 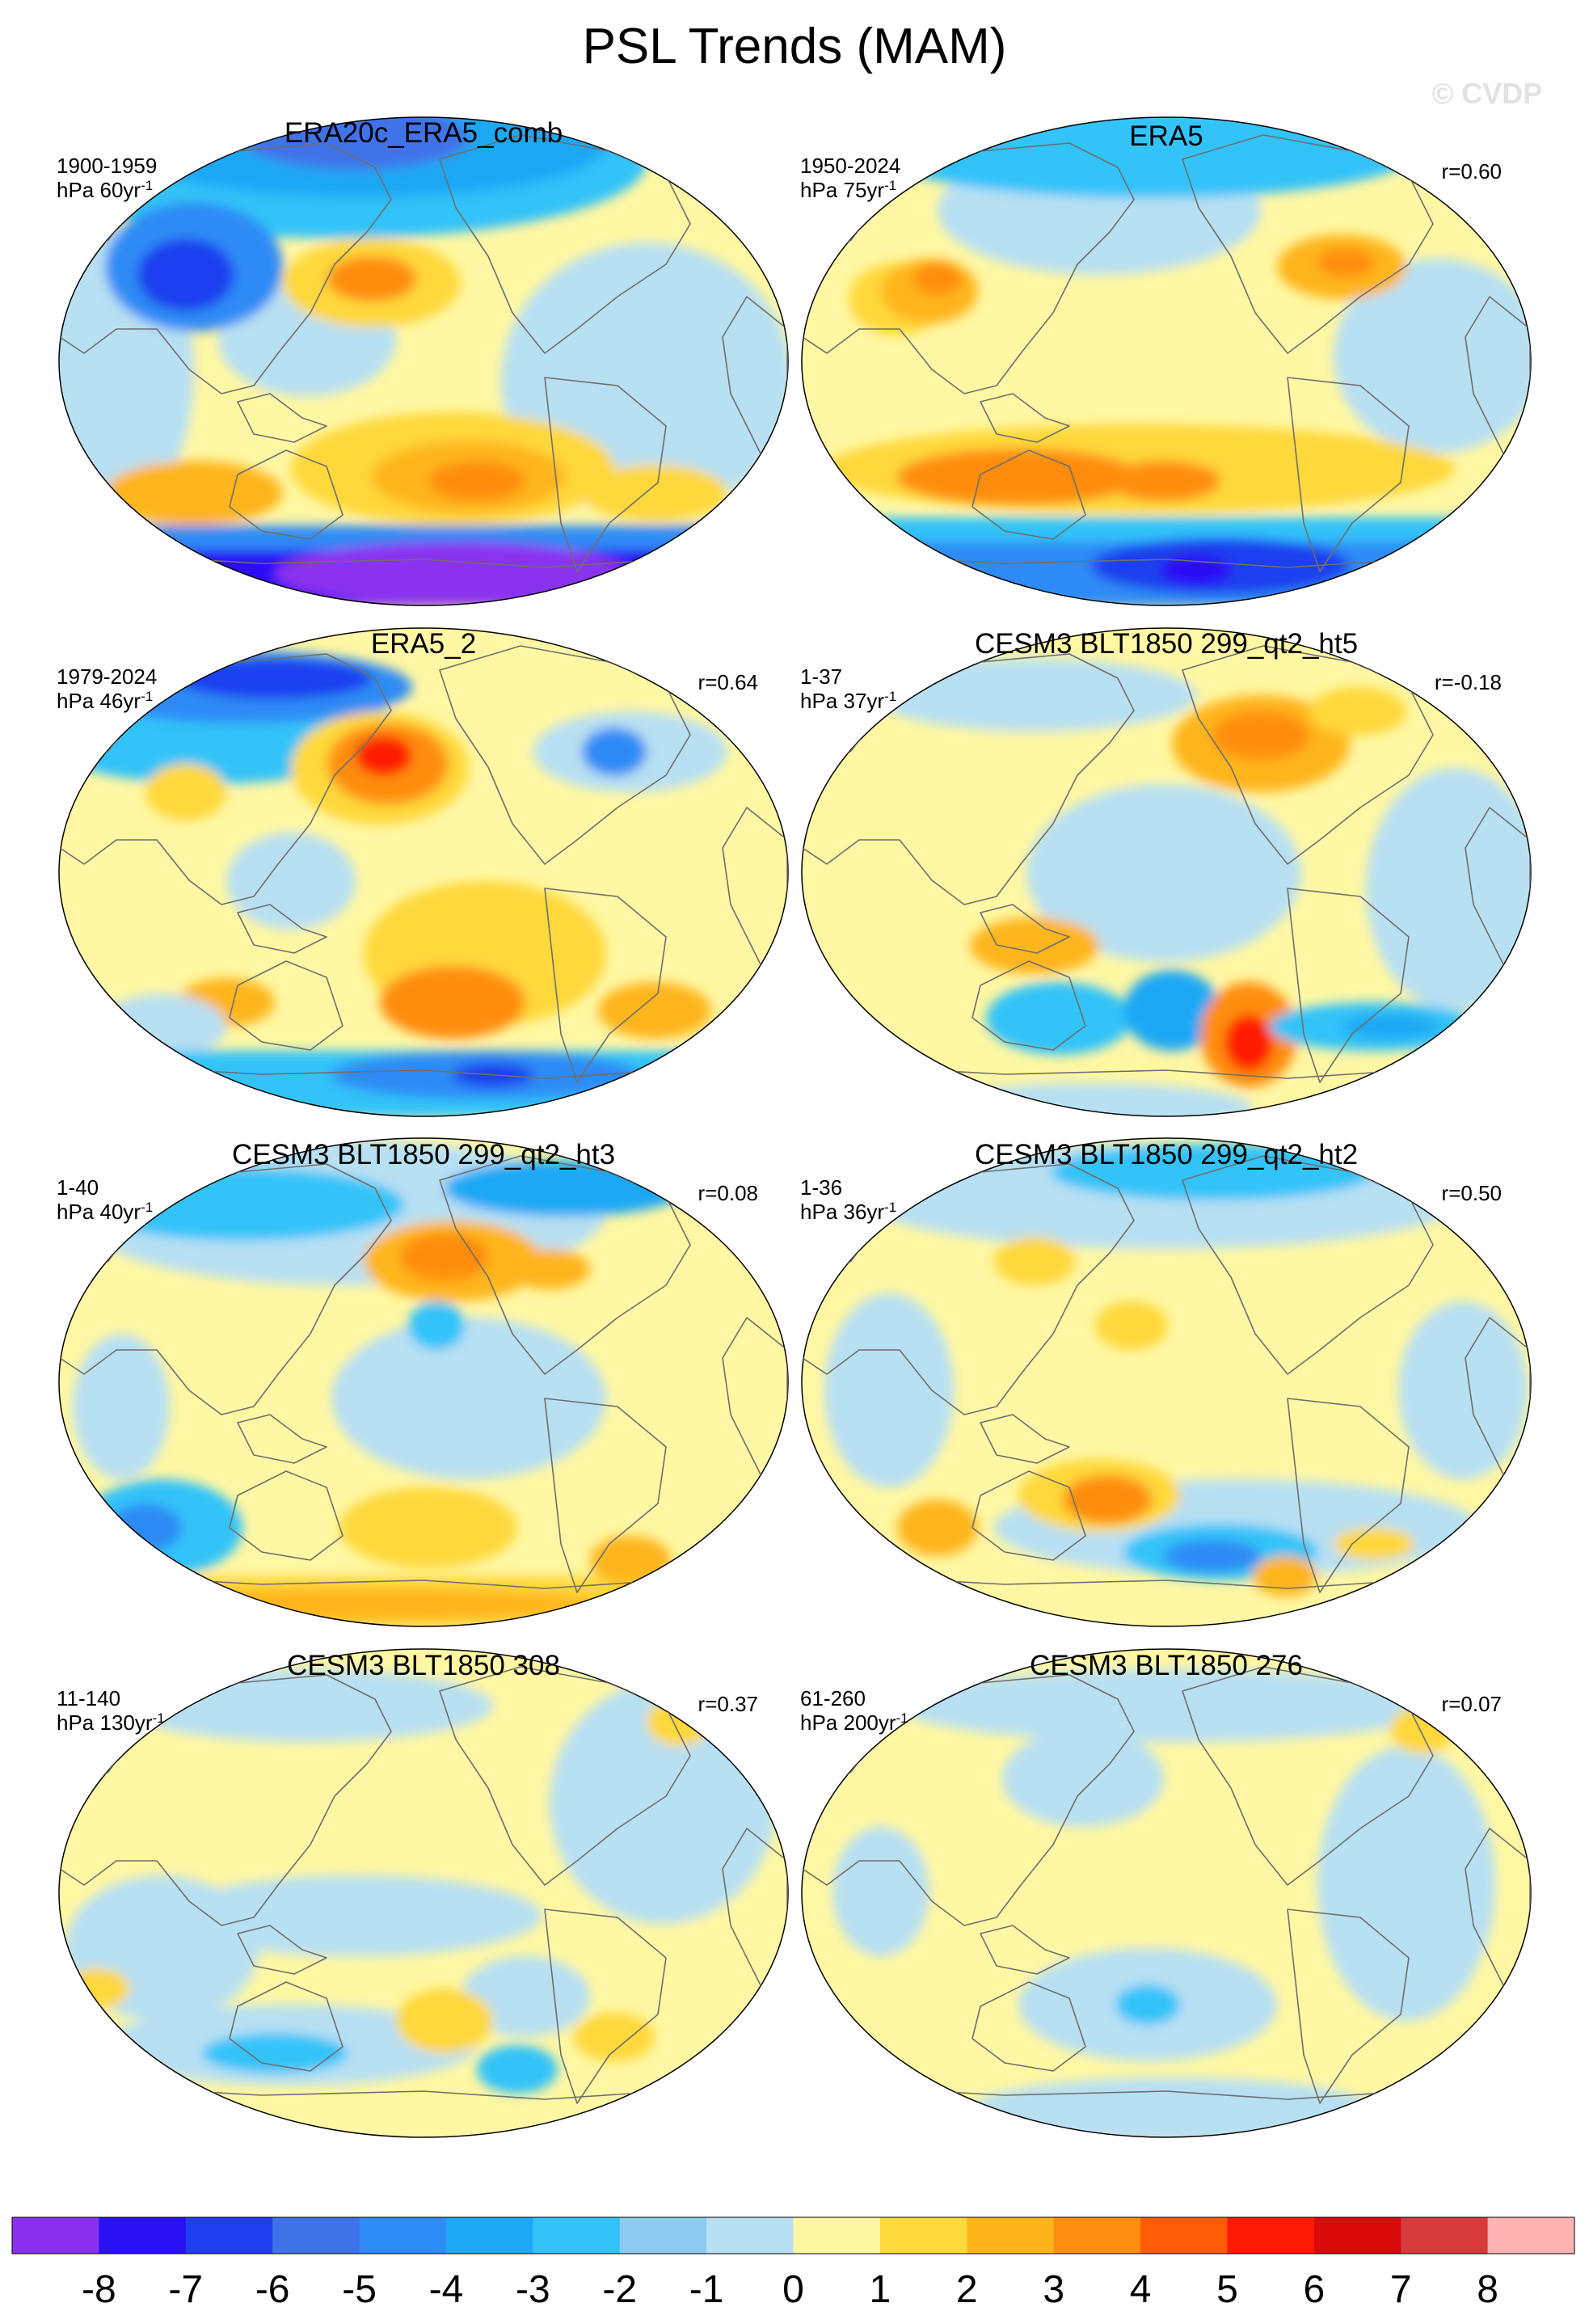 I want to click on panel-ht5, so click(x=1166, y=872).